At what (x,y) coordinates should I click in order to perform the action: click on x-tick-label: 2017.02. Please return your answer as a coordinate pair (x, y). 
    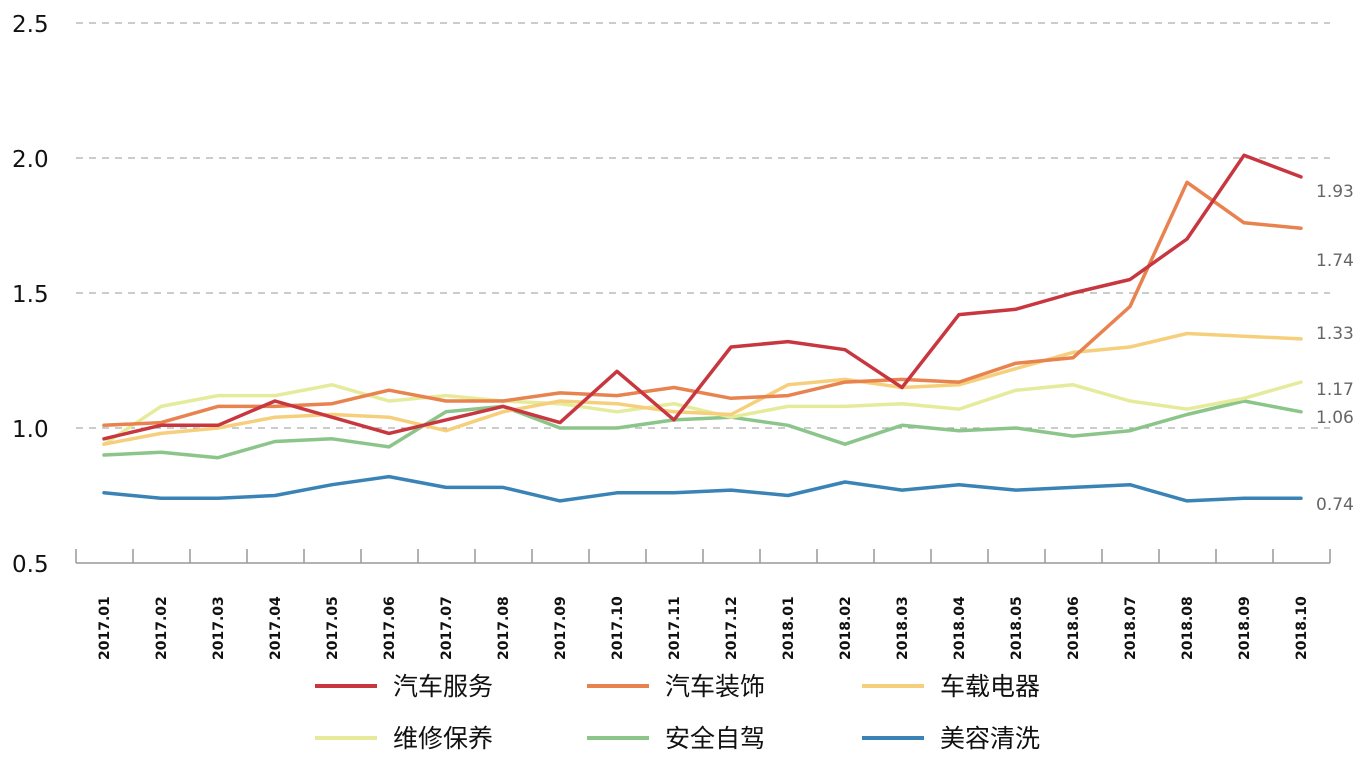
    Looking at the image, I should click on (162, 628).